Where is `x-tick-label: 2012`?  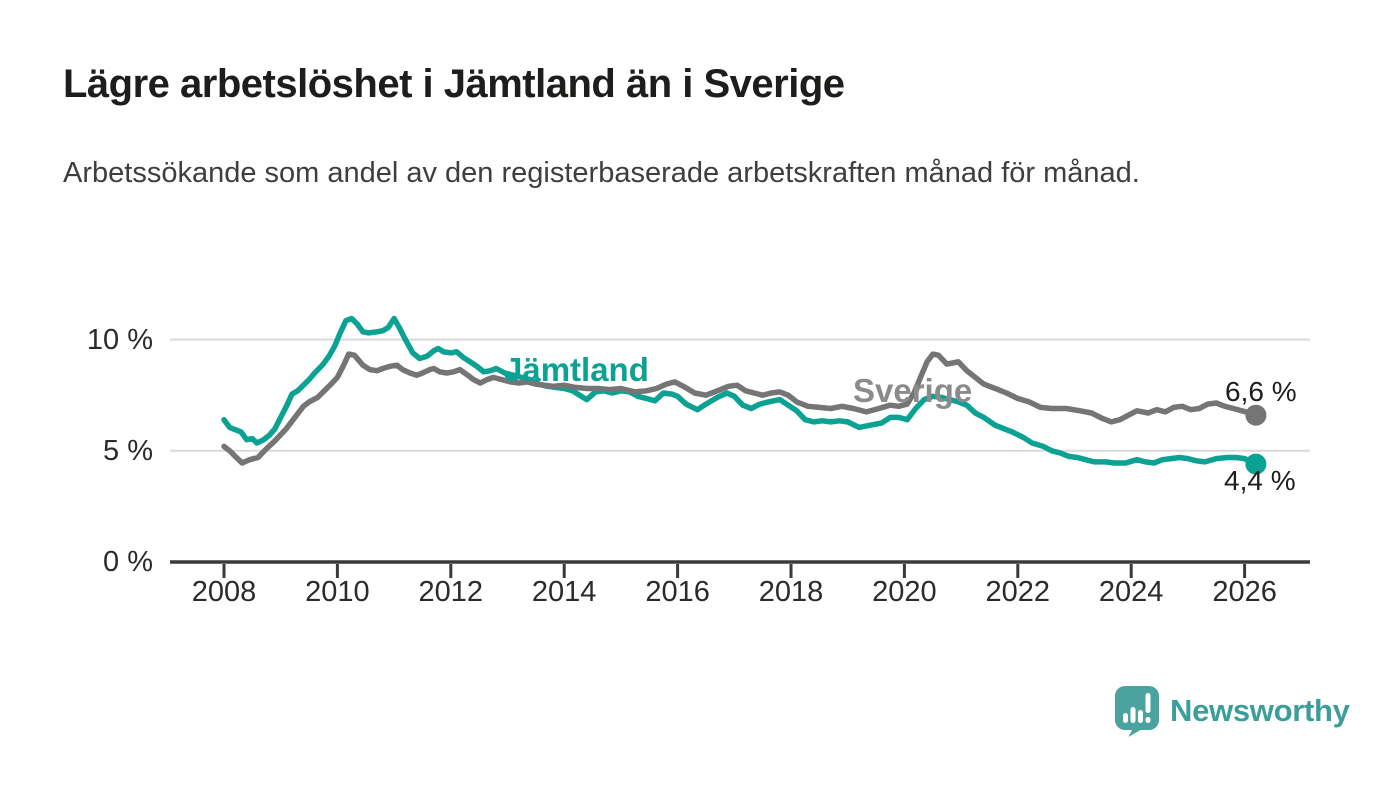
x-tick-label: 2012 is located at coordinates (451, 592).